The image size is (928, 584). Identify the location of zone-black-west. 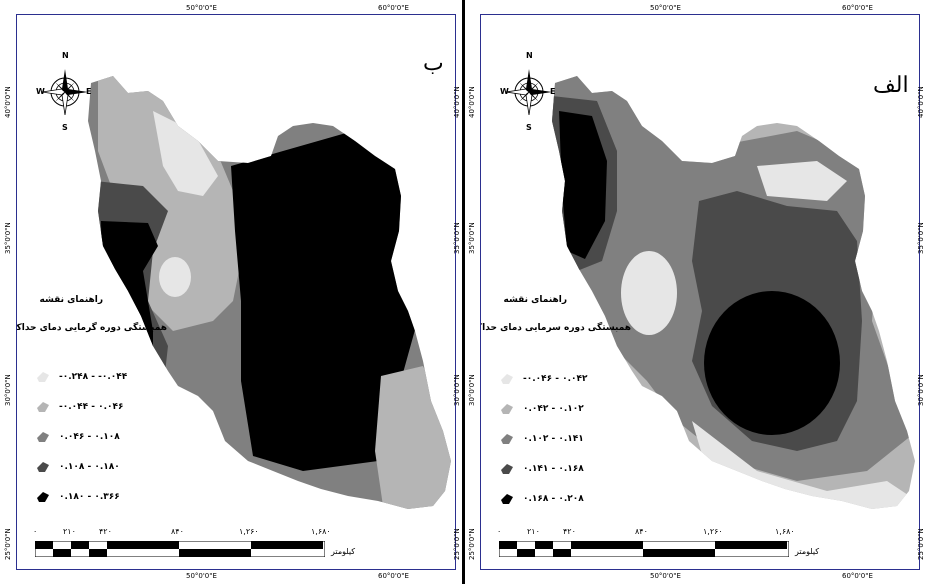
(583, 185).